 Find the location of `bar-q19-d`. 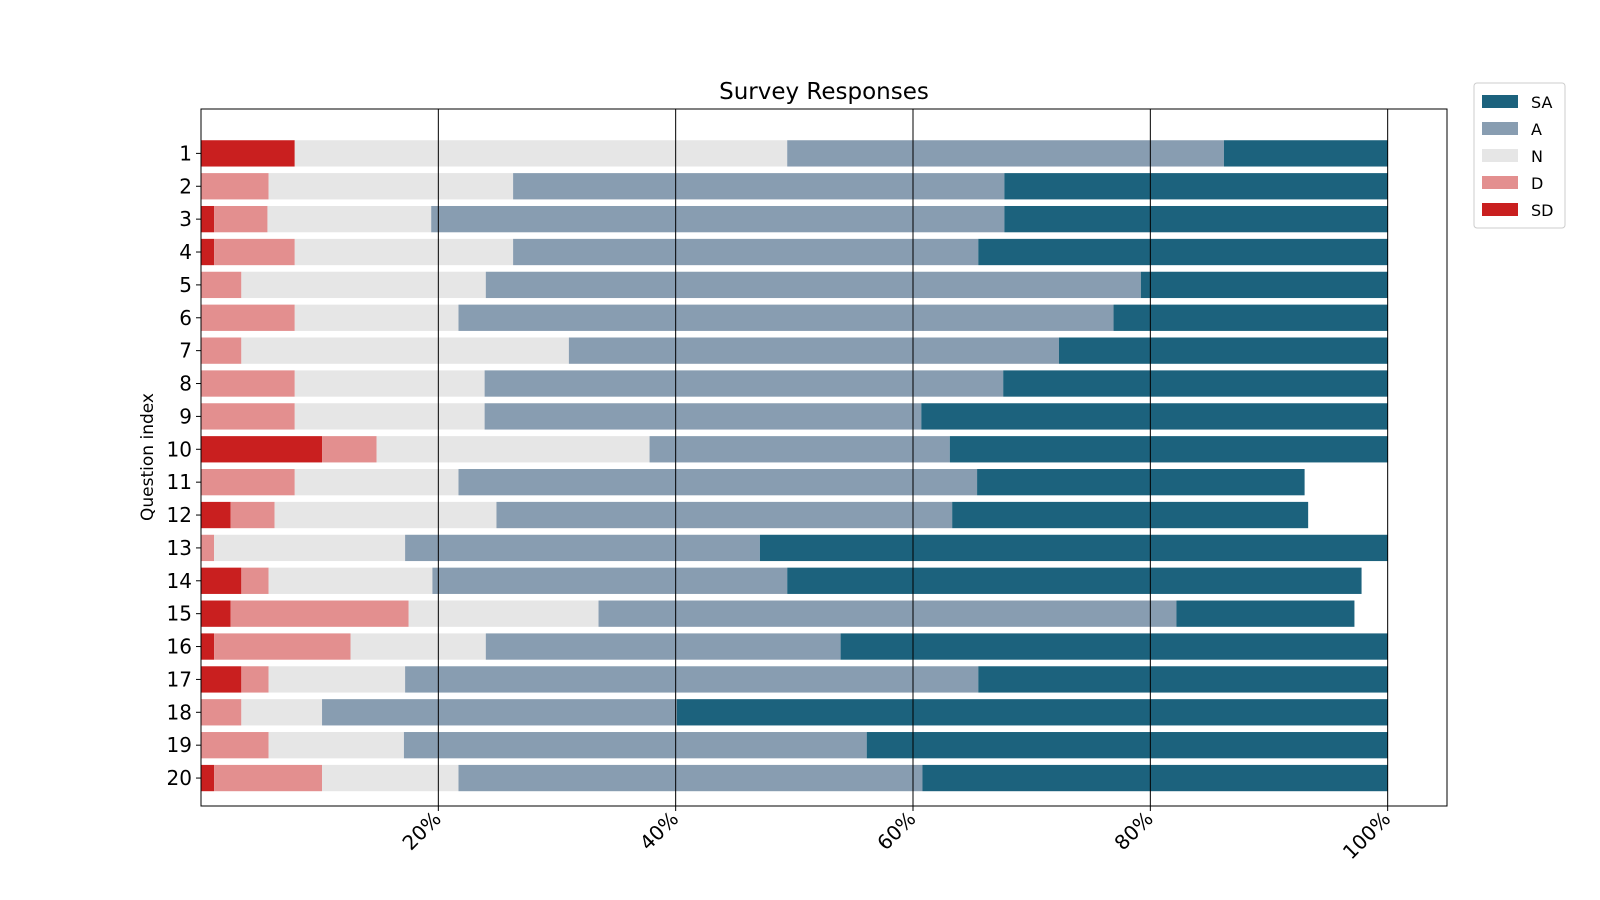

bar-q19-d is located at coordinates (235, 745).